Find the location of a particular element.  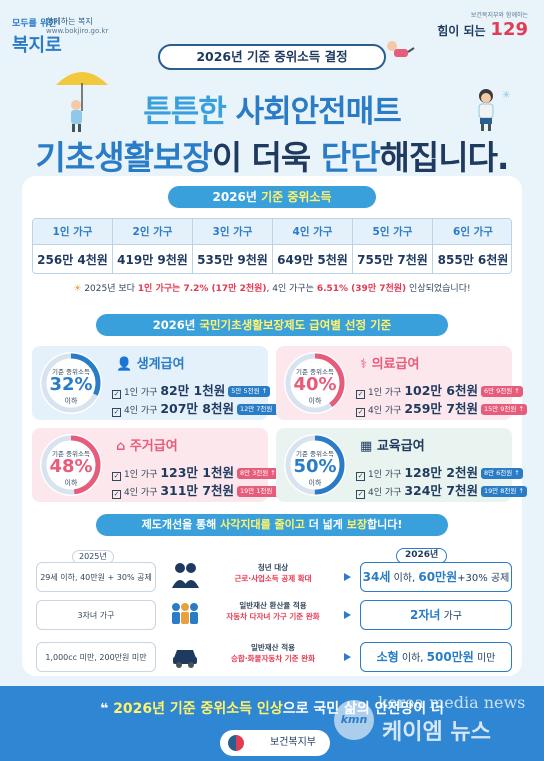

old-criteria-vehicle: 1,000cc 미만, 200만원 미만 is located at coordinates (96, 657).